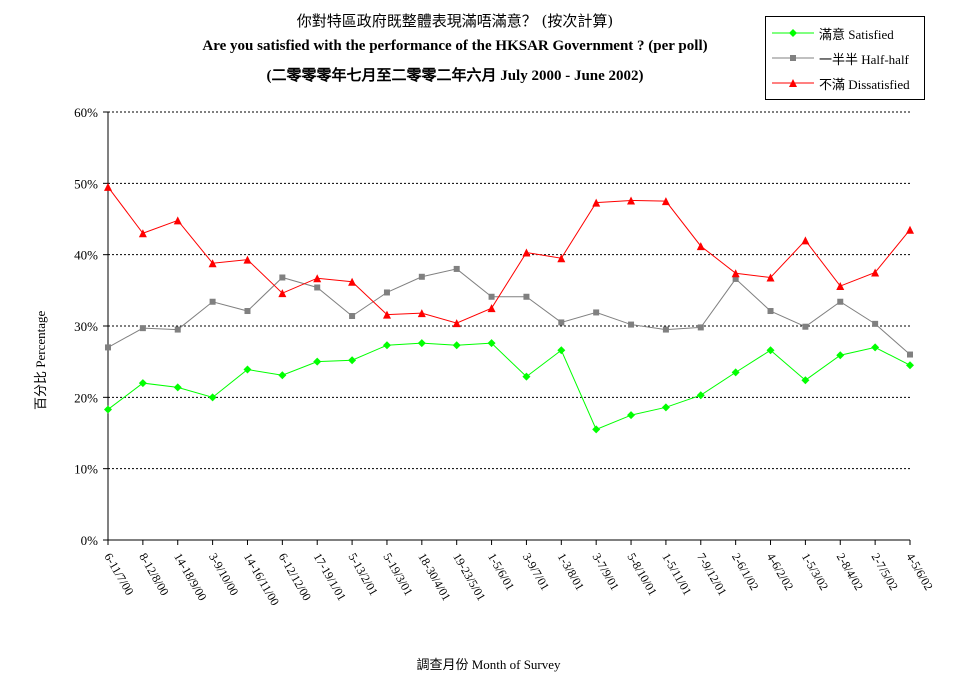 The image size is (977, 681). I want to click on x-tick-label: 4-6/2/02, so click(780, 572).